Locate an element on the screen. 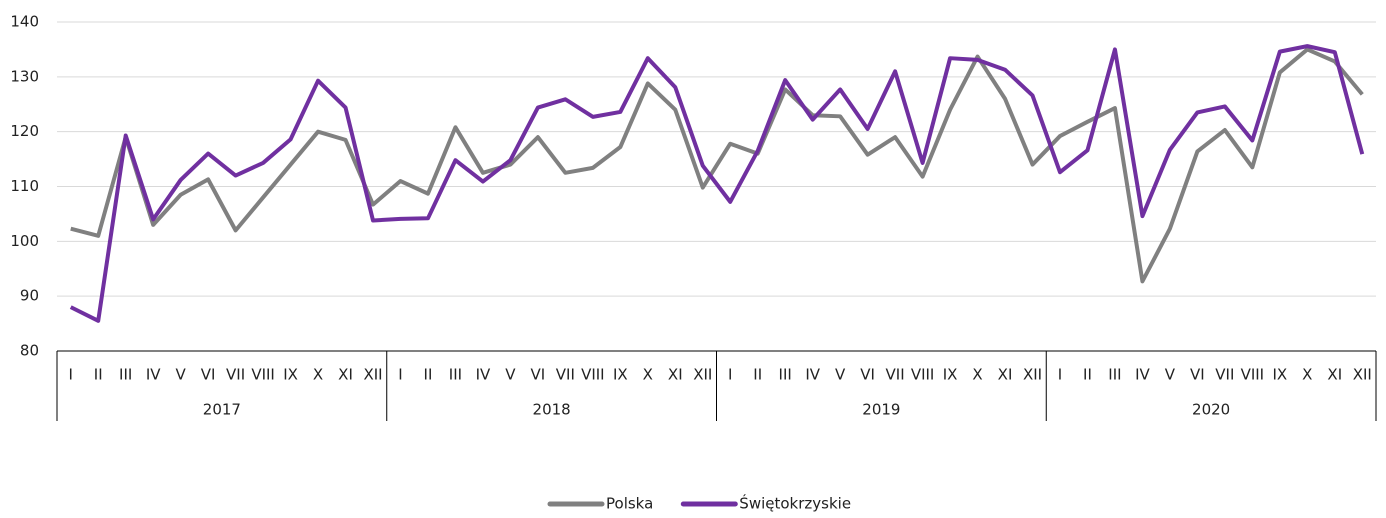  y-tick-label: 90 is located at coordinates (29, 296).